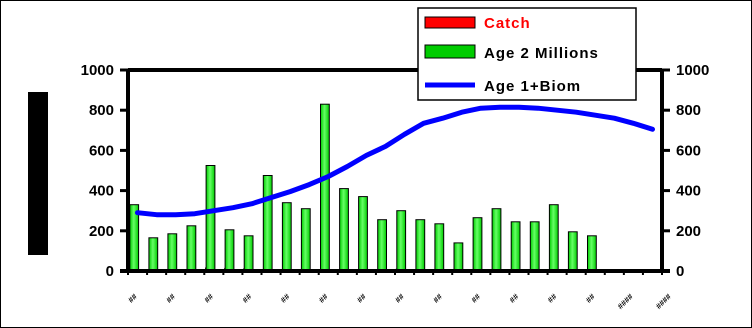 Image resolution: width=752 pixels, height=328 pixels. Describe the element at coordinates (101, 231) in the screenshot. I see `y-tick-label-left: 200` at that location.